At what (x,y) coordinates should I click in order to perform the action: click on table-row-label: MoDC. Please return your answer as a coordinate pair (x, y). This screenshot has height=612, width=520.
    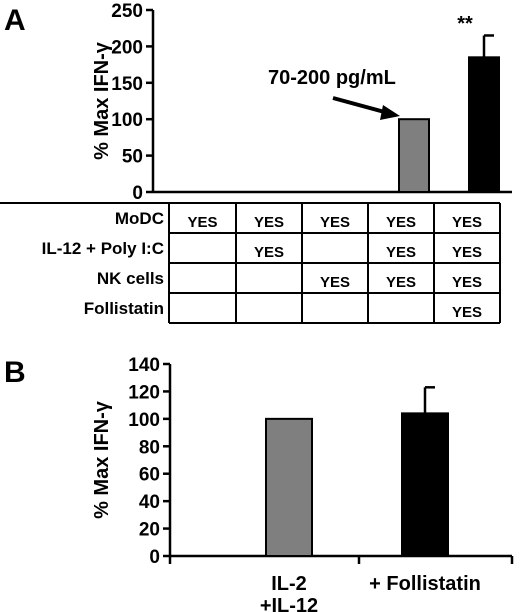
    Looking at the image, I should click on (139, 218).